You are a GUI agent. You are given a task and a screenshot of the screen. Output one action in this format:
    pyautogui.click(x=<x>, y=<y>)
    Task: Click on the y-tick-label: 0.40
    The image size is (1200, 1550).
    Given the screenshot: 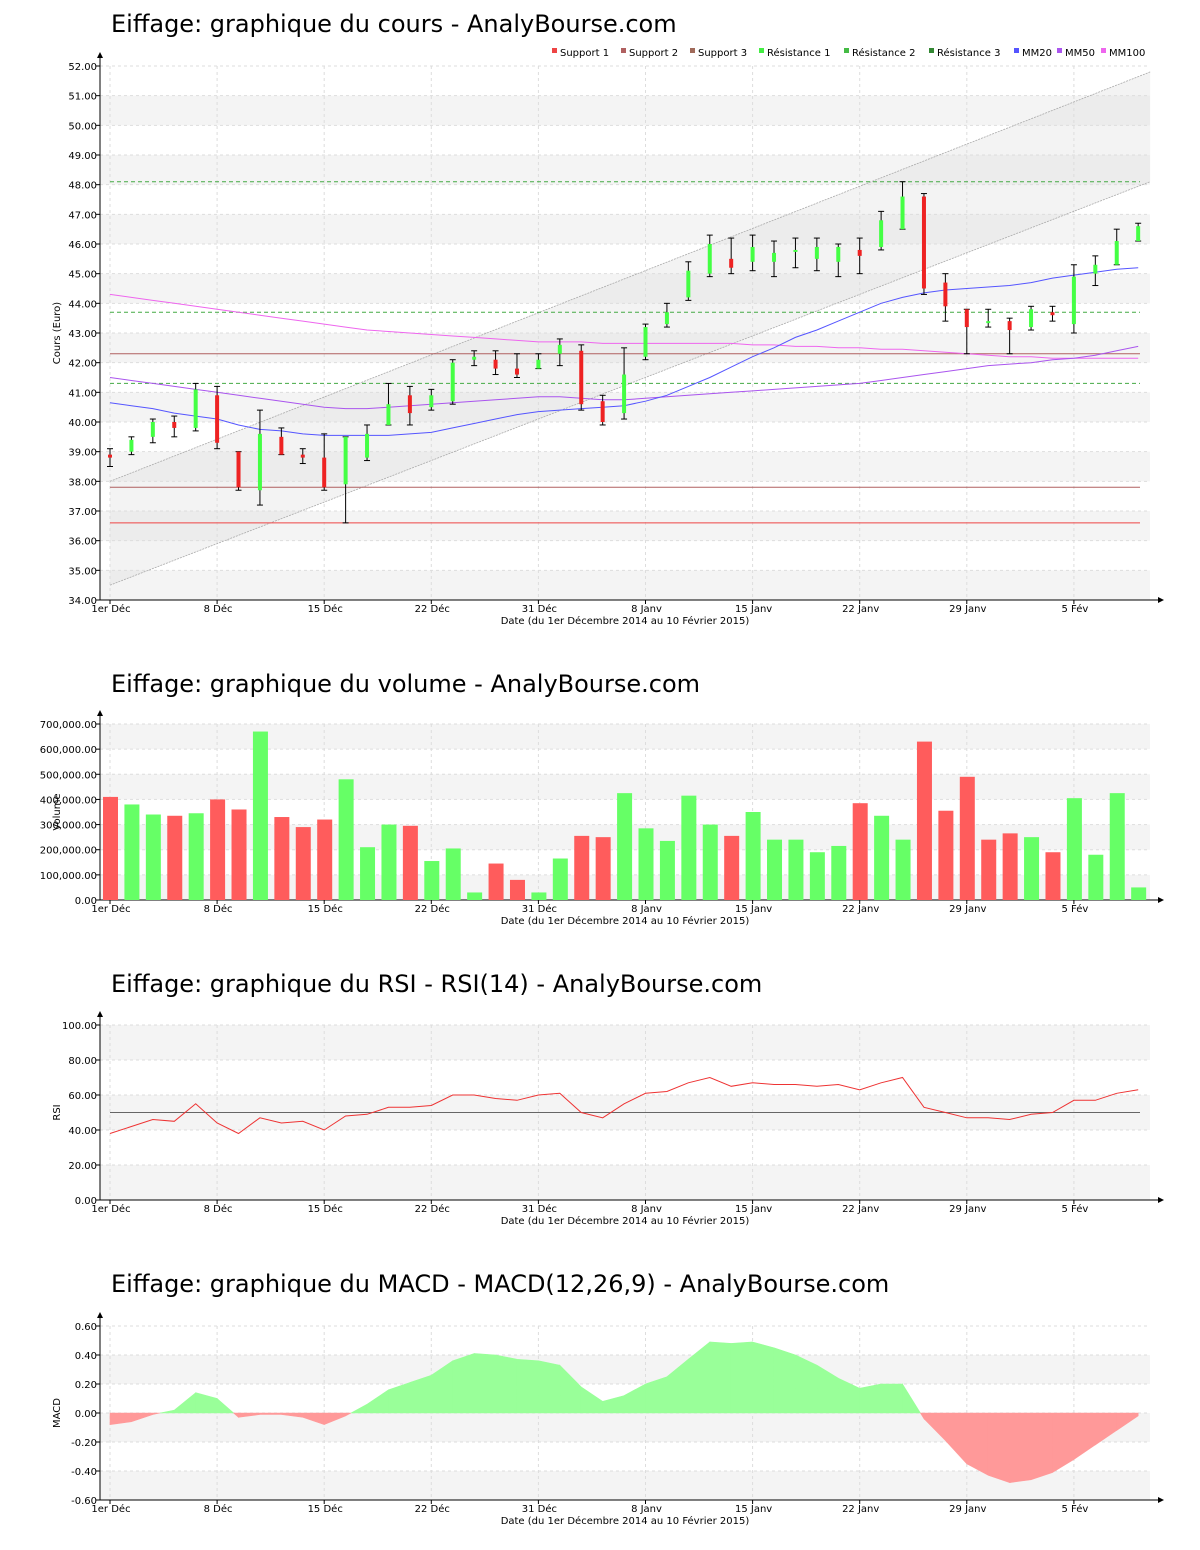 What is the action you would take?
    pyautogui.click(x=86, y=1356)
    